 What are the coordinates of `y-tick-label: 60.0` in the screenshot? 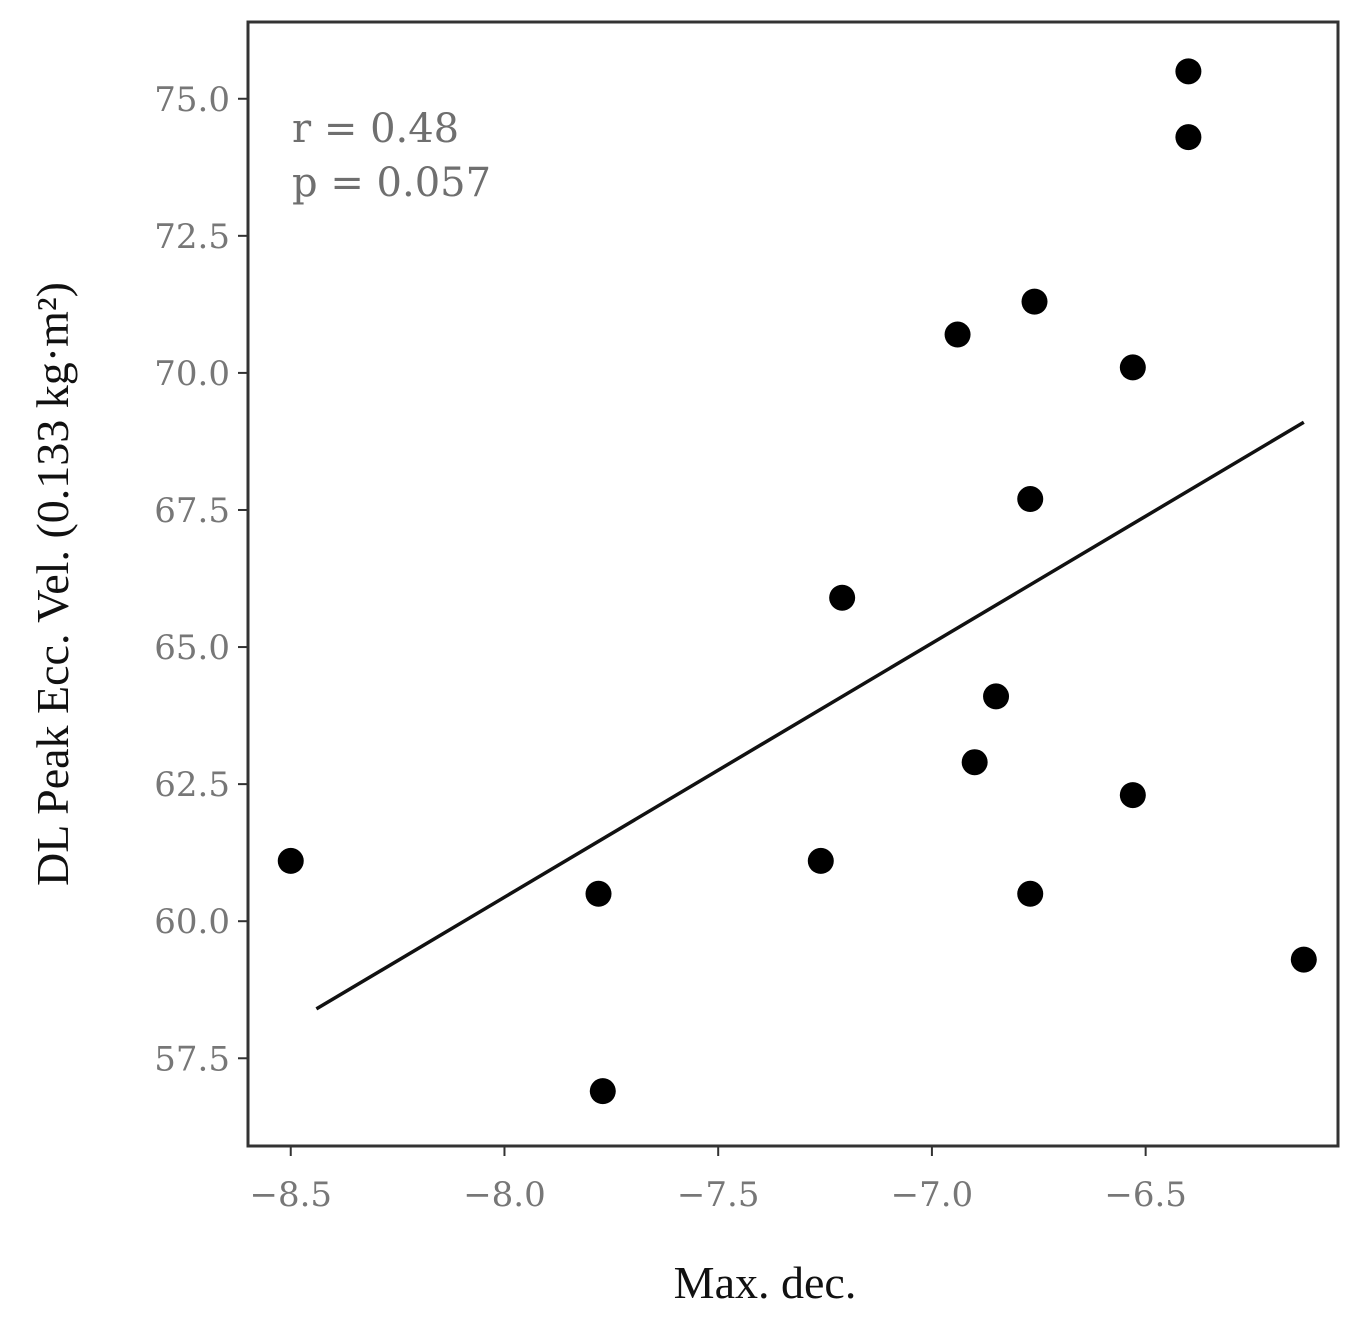 It's located at (192, 922).